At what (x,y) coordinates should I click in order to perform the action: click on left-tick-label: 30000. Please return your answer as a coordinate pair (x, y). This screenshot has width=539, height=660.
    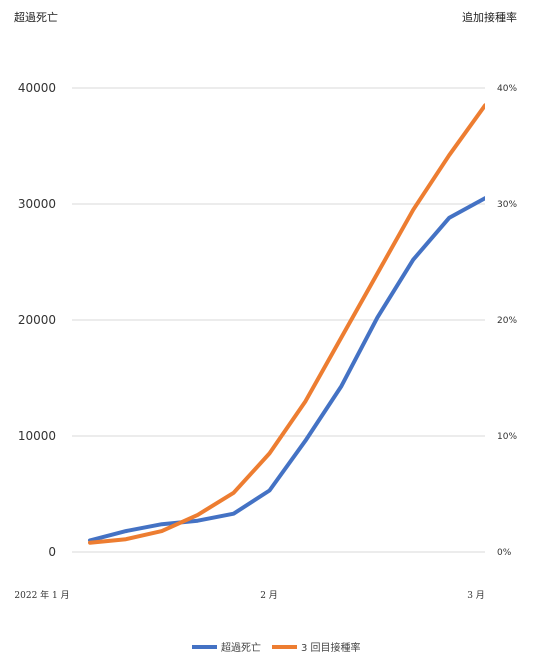
    Looking at the image, I should click on (37, 204).